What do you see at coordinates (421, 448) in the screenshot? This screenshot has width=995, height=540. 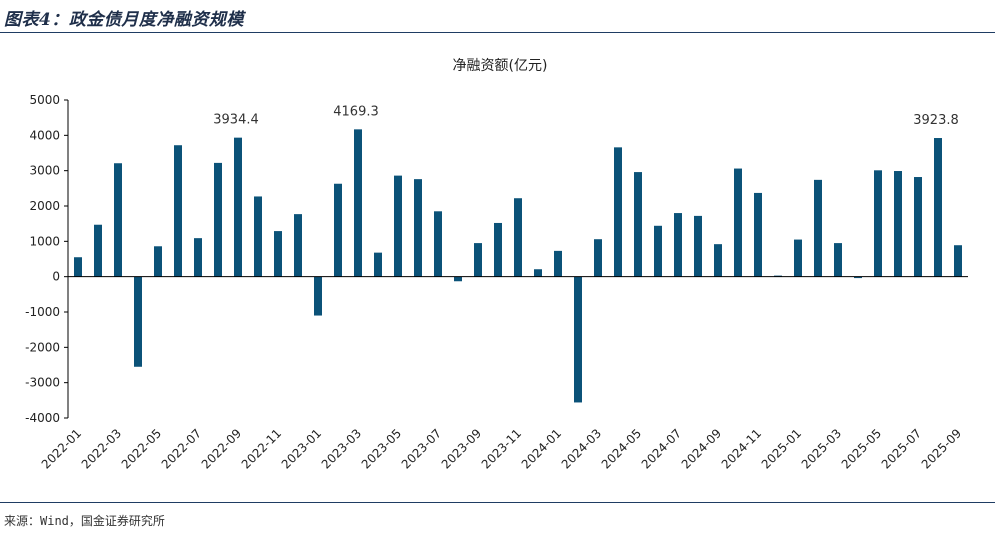 I see `x-tick-label: 2023-07` at bounding box center [421, 448].